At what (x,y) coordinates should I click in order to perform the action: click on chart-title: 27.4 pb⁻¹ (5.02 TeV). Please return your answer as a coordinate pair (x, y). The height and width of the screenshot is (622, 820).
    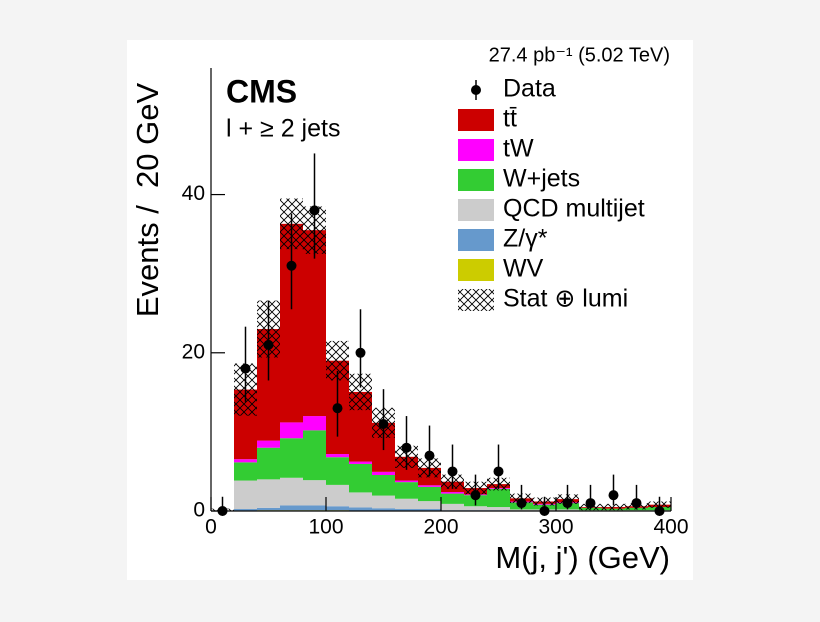
    Looking at the image, I should click on (579, 55).